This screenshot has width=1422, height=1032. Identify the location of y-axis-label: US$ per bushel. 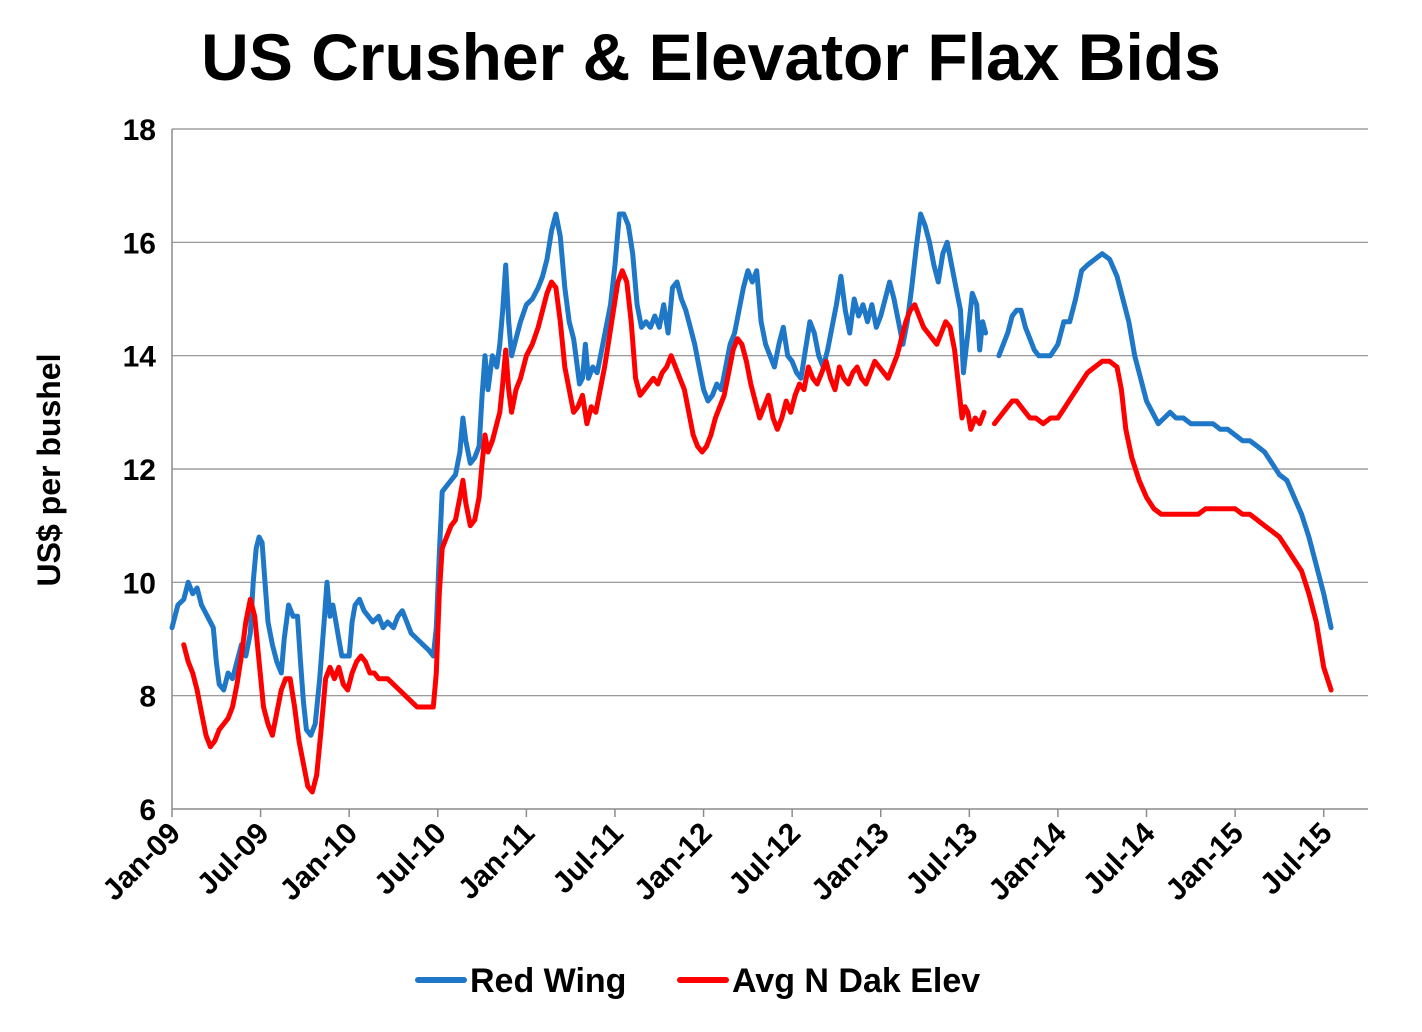
(49, 470).